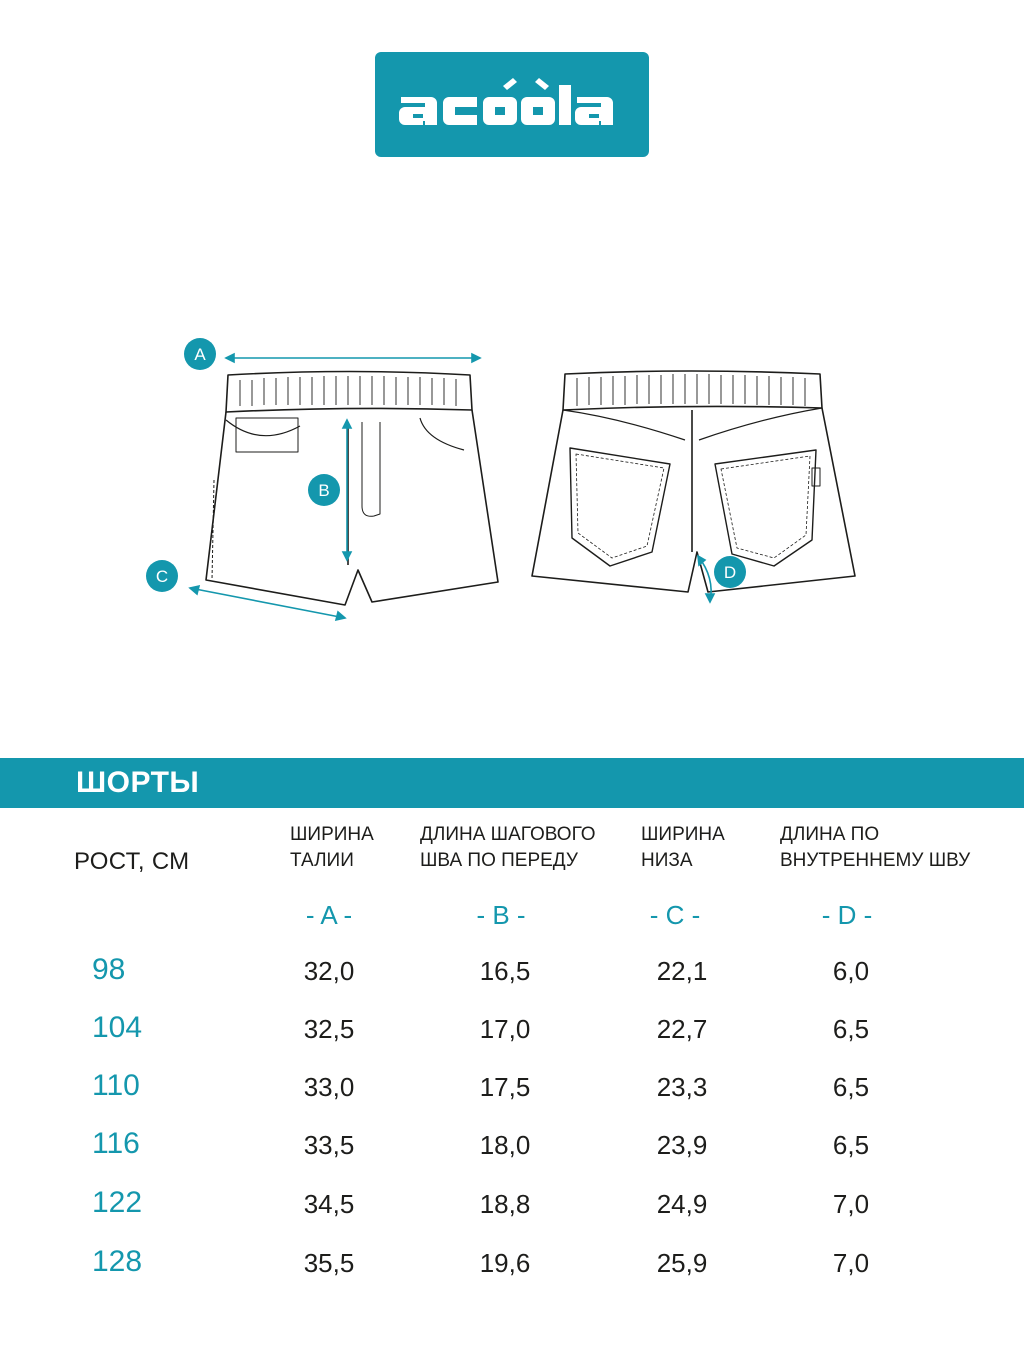 This screenshot has width=1024, height=1365. What do you see at coordinates (730, 572) in the screenshot?
I see `marker-d: D` at bounding box center [730, 572].